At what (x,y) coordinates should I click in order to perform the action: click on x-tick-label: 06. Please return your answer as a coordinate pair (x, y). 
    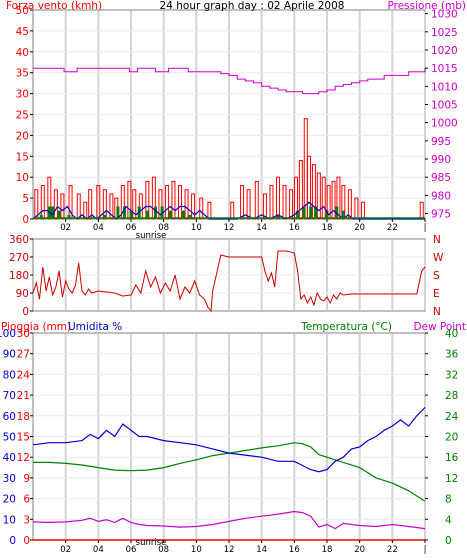
    Looking at the image, I should click on (131, 550).